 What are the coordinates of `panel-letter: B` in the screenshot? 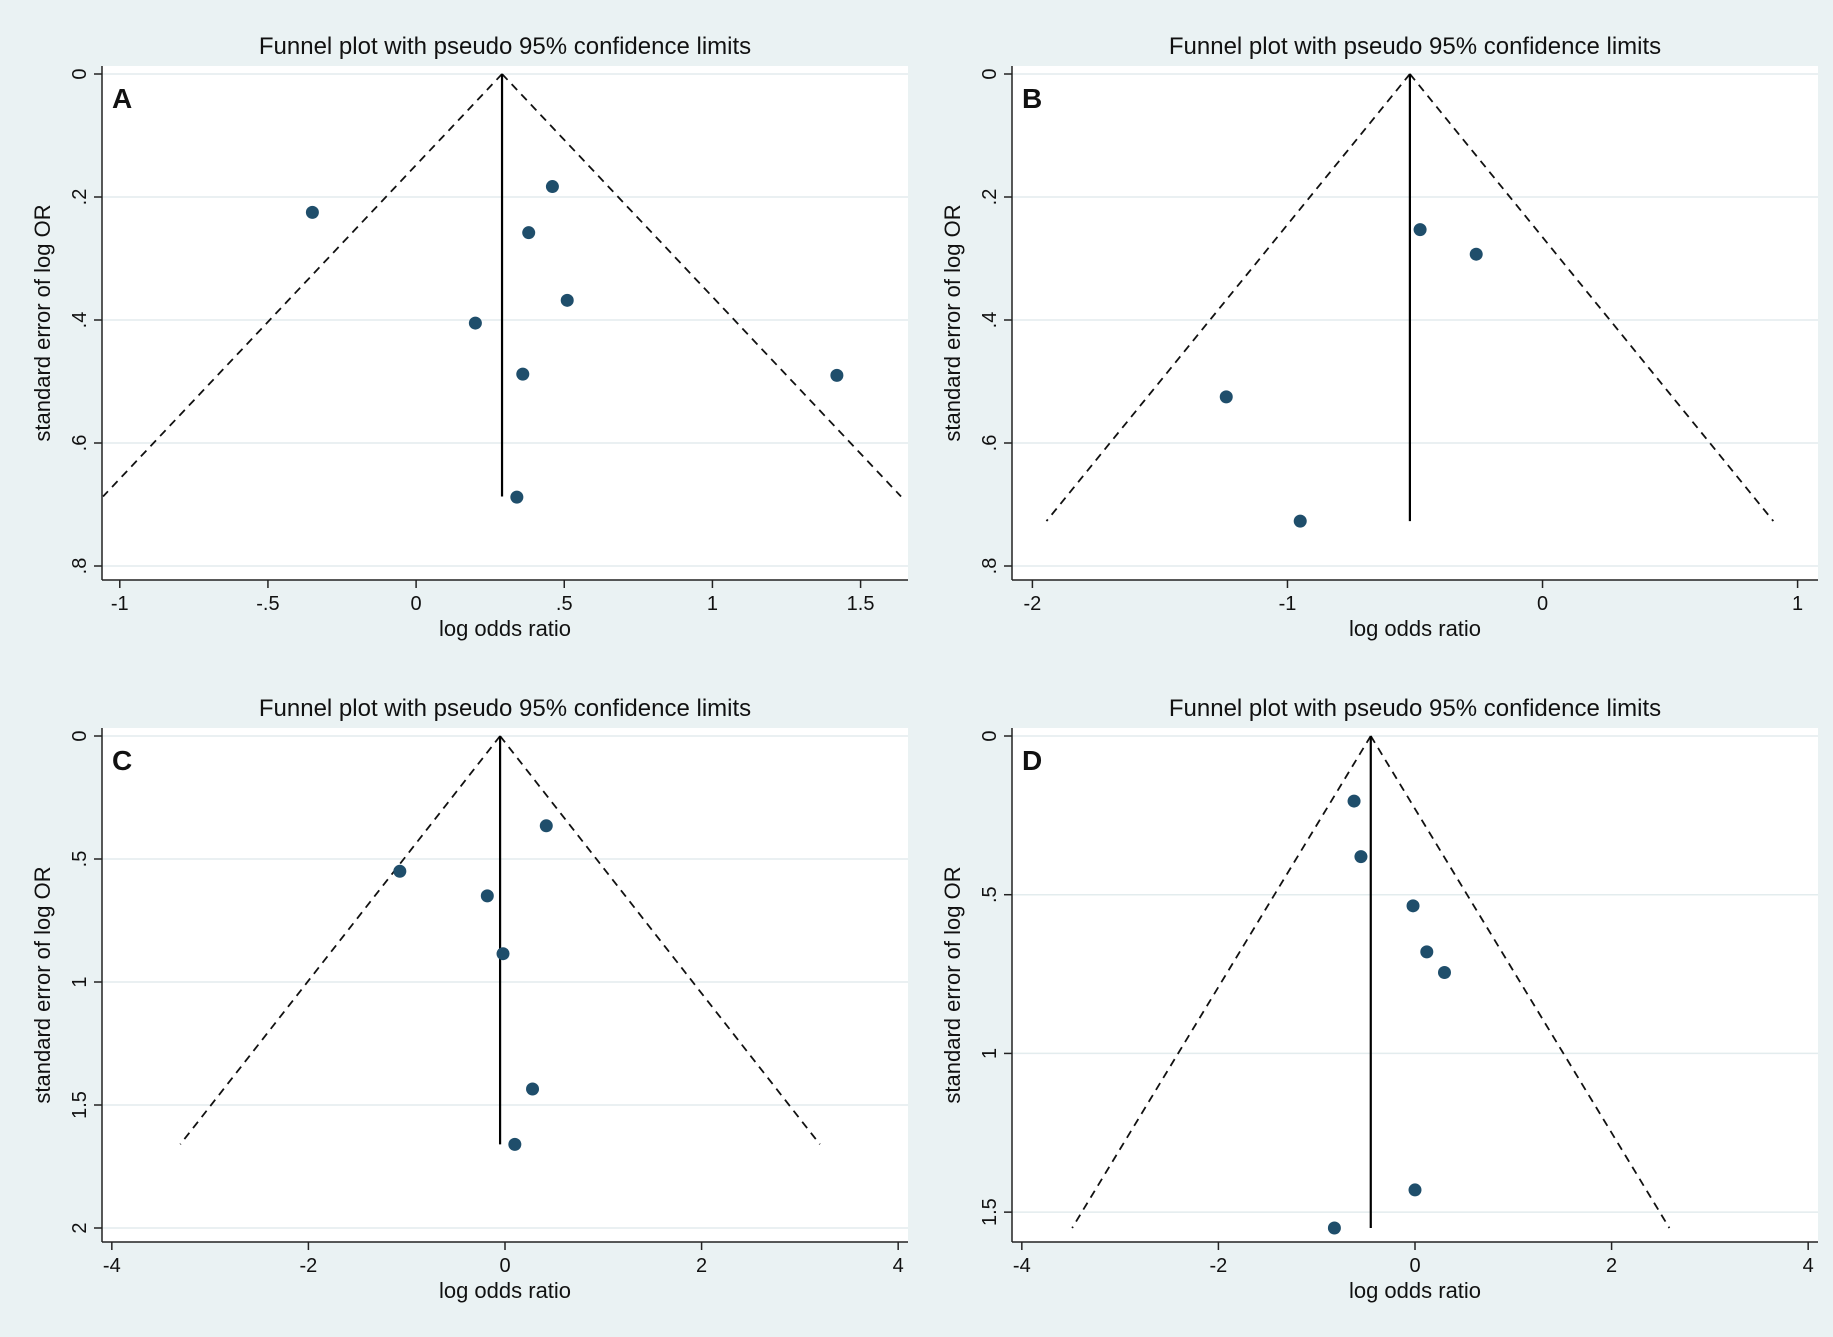 It's located at (1032, 98).